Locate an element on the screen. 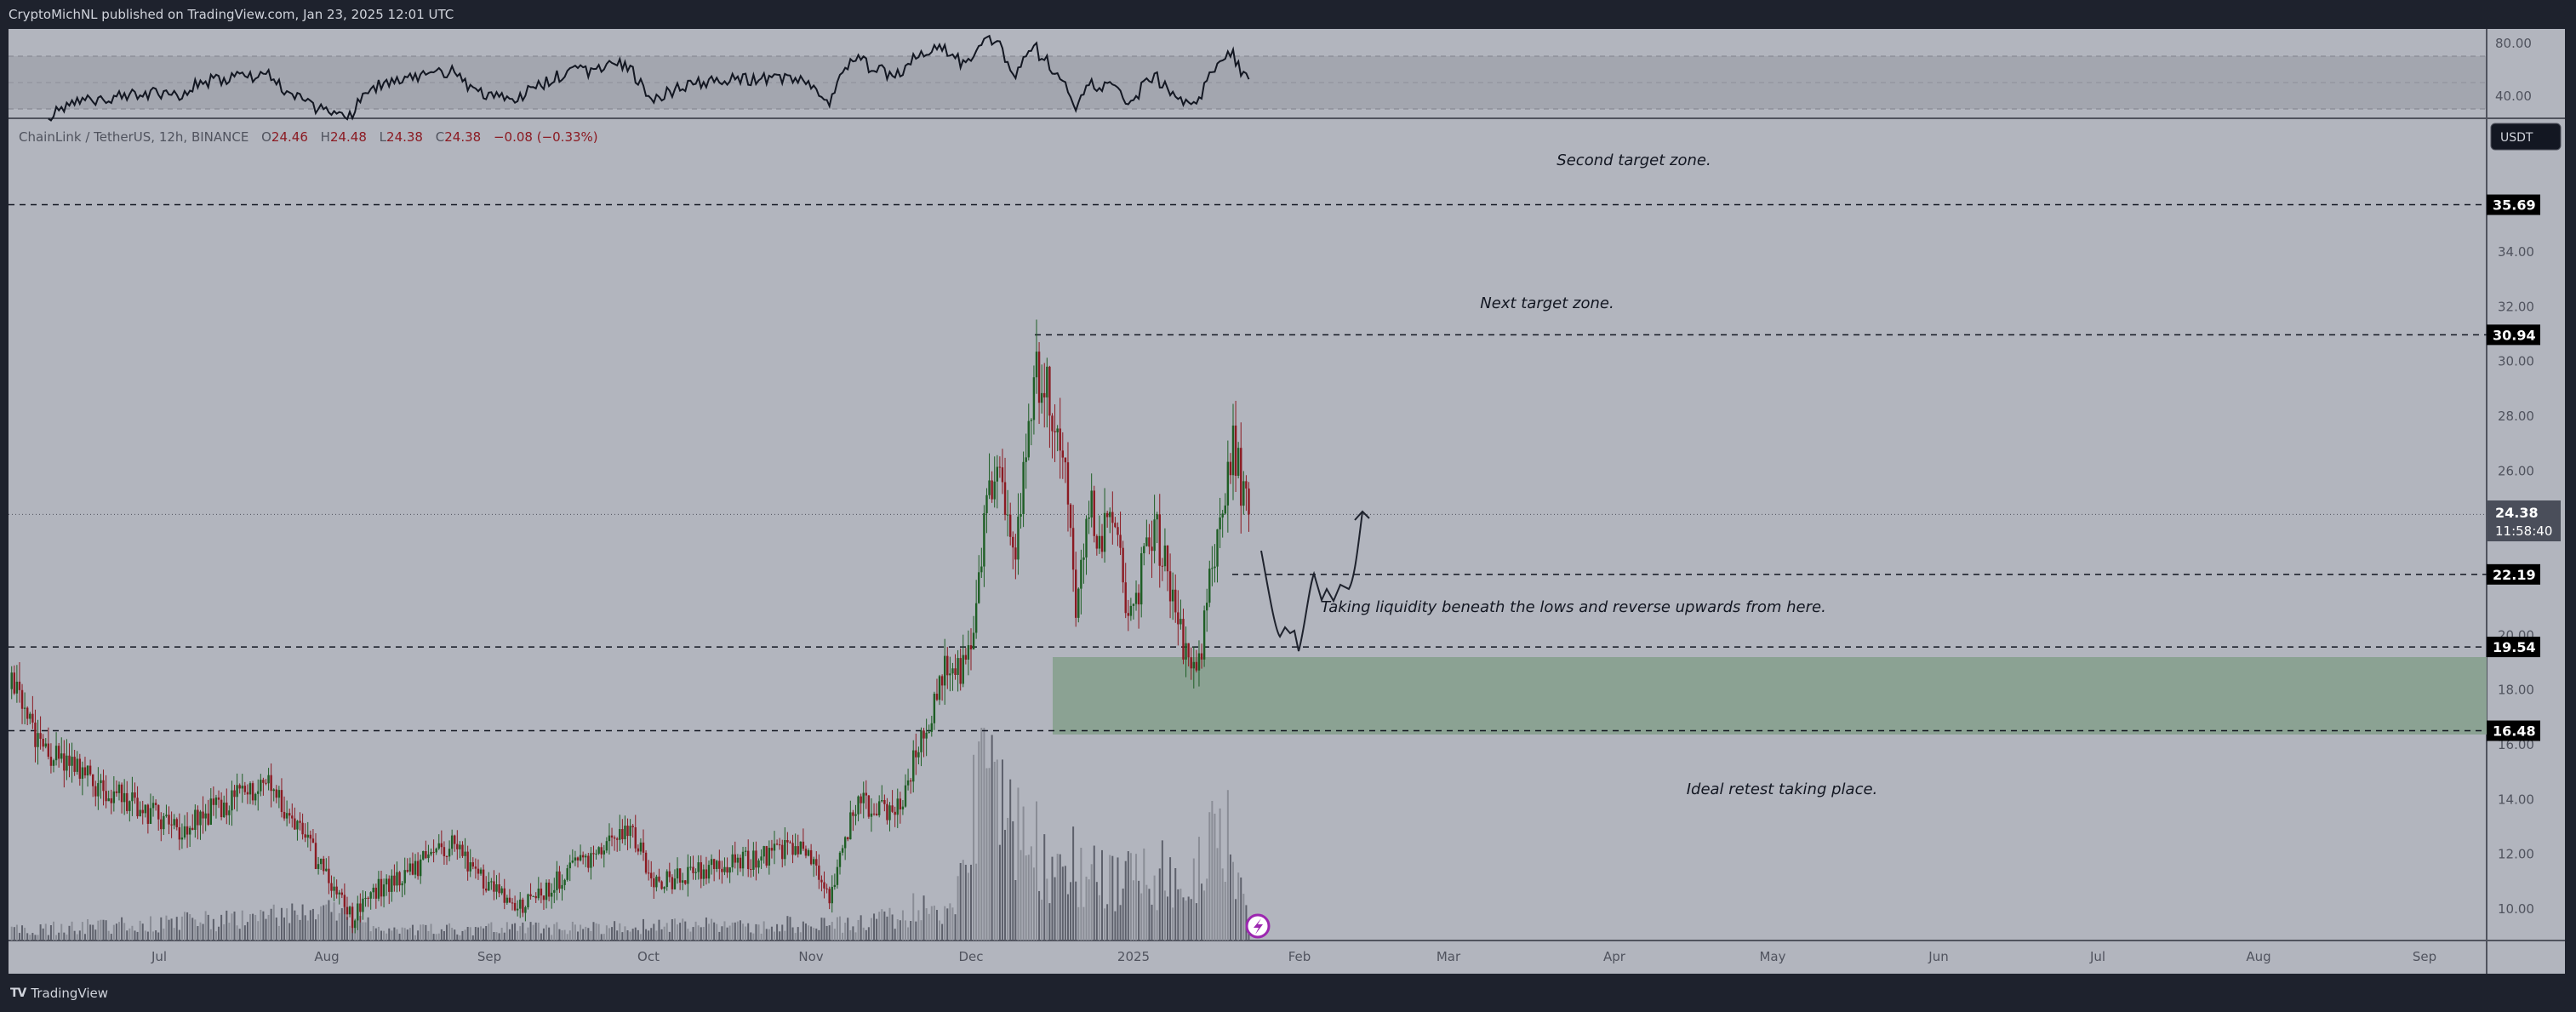 This screenshot has height=1012, width=2576. projection-arrow-icon is located at coordinates (1362, 515).